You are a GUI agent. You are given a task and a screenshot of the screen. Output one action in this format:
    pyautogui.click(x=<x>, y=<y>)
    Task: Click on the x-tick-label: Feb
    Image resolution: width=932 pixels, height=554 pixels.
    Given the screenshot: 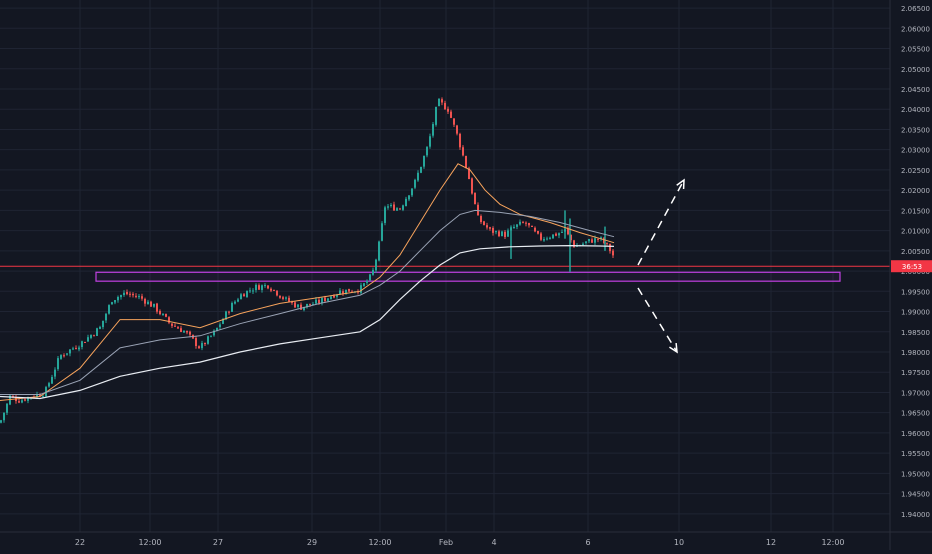 What is the action you would take?
    pyautogui.click(x=446, y=542)
    